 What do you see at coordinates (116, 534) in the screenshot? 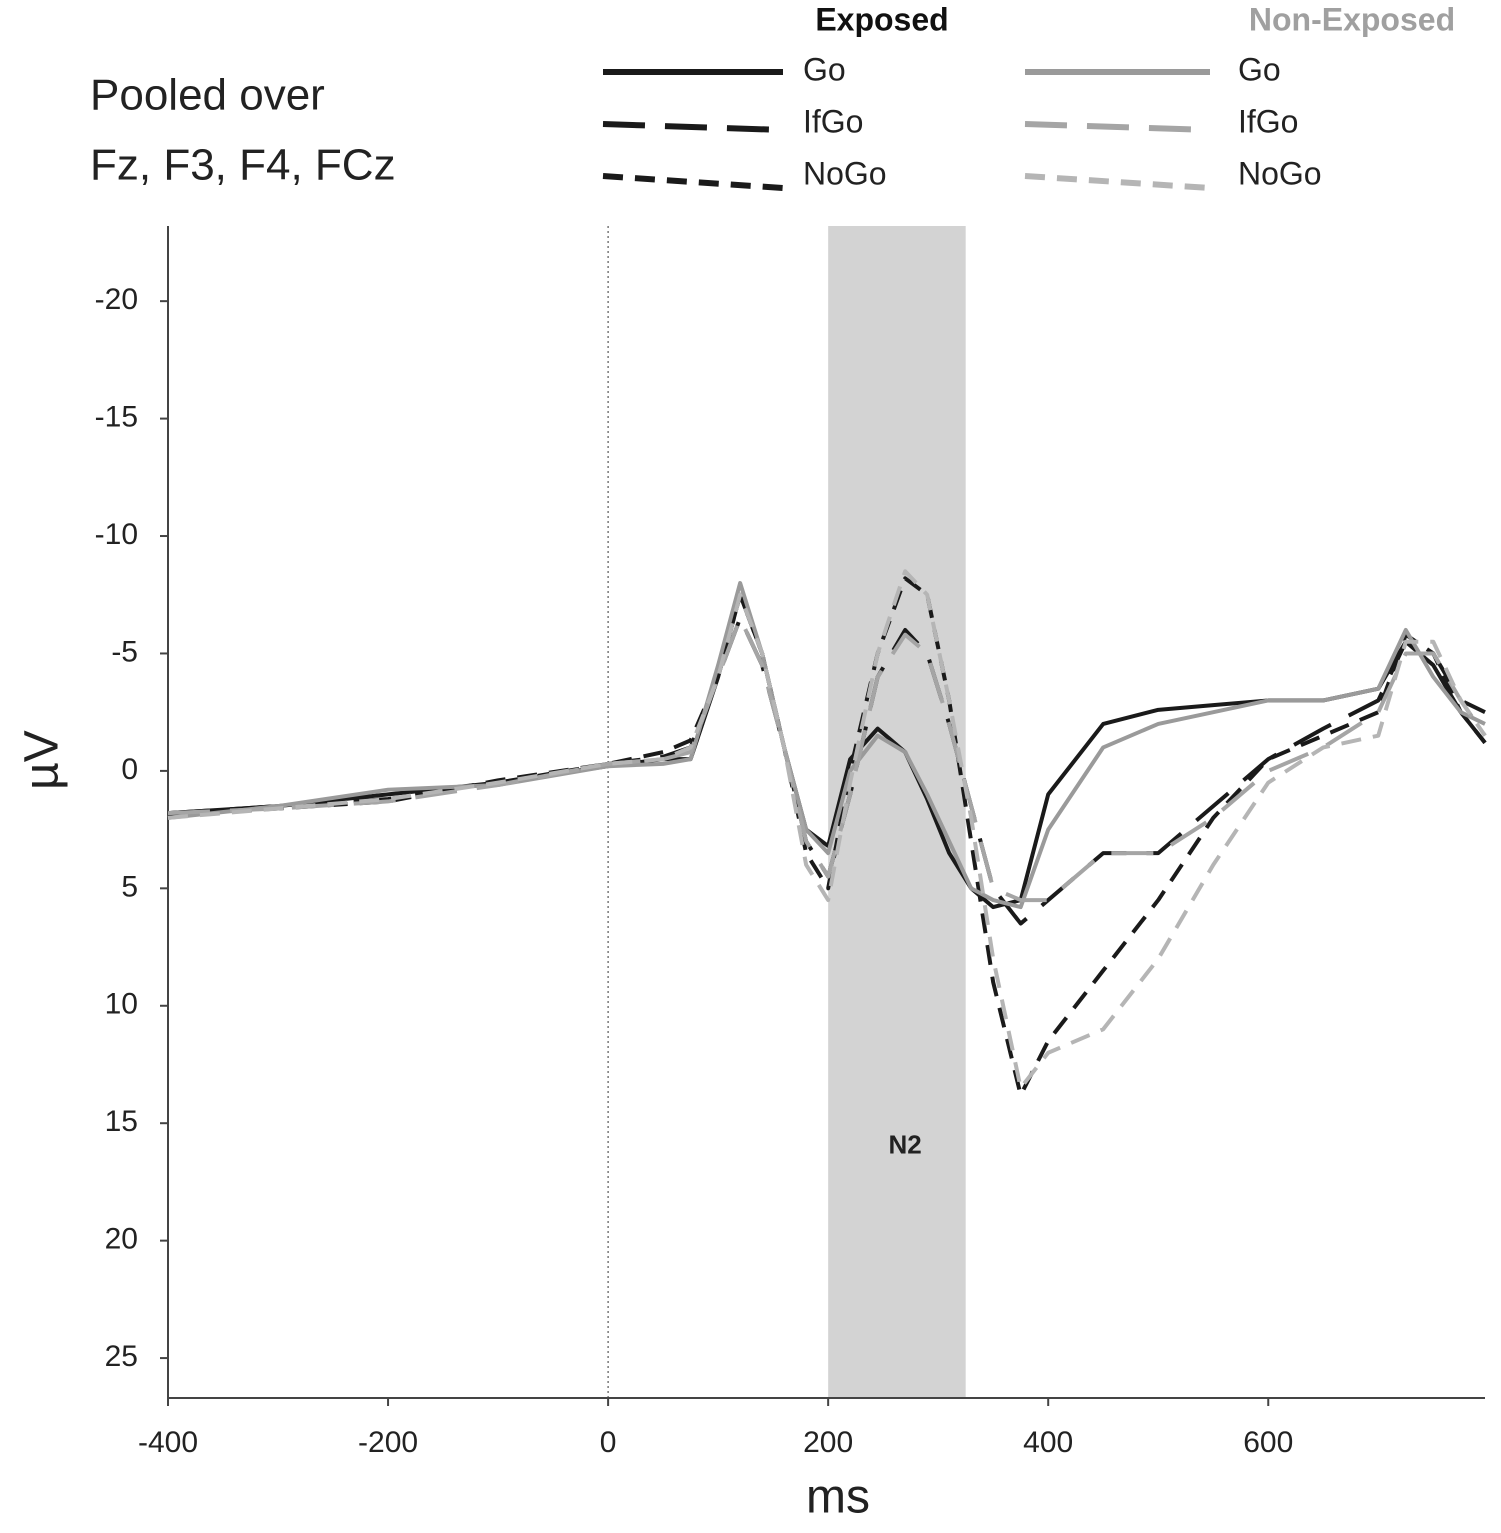
I see `y-tick-label: -10` at bounding box center [116, 534].